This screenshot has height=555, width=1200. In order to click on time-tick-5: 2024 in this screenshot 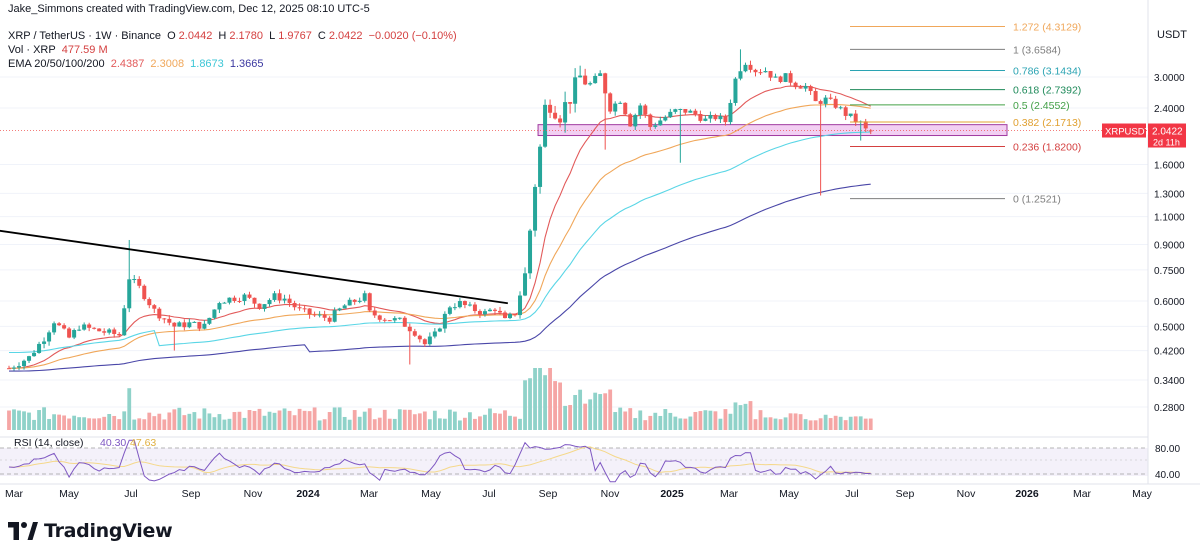, I will do `click(308, 494)`.